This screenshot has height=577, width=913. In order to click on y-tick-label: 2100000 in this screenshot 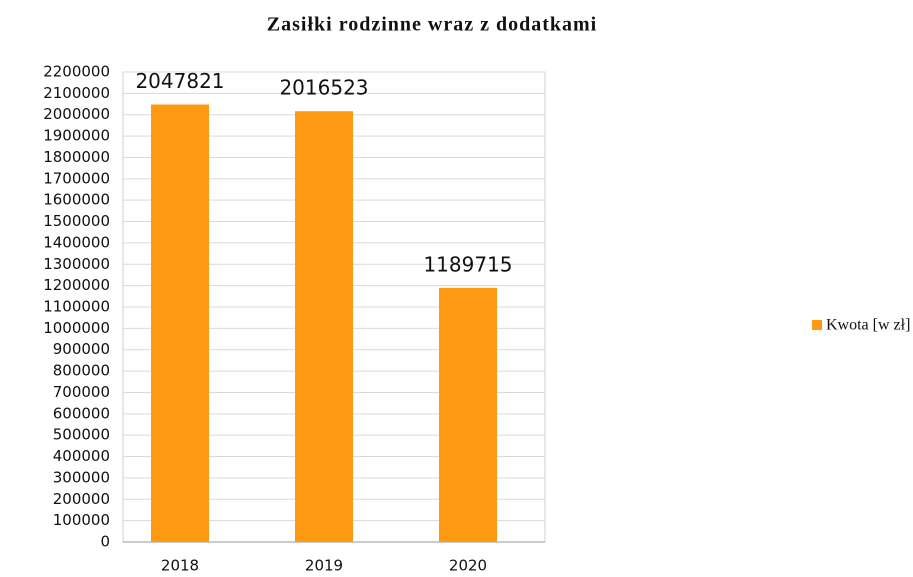, I will do `click(76, 93)`.